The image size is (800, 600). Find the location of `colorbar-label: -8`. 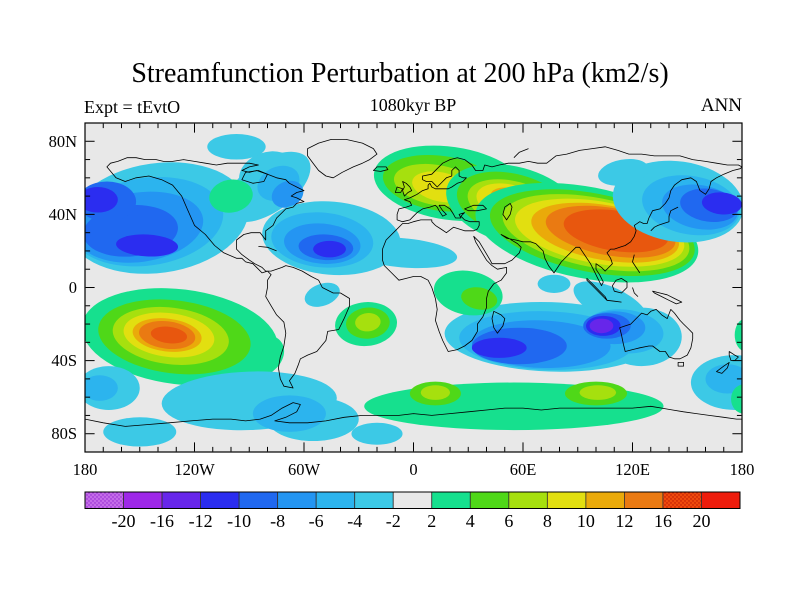

colorbar-label: -8 is located at coordinates (277, 521).